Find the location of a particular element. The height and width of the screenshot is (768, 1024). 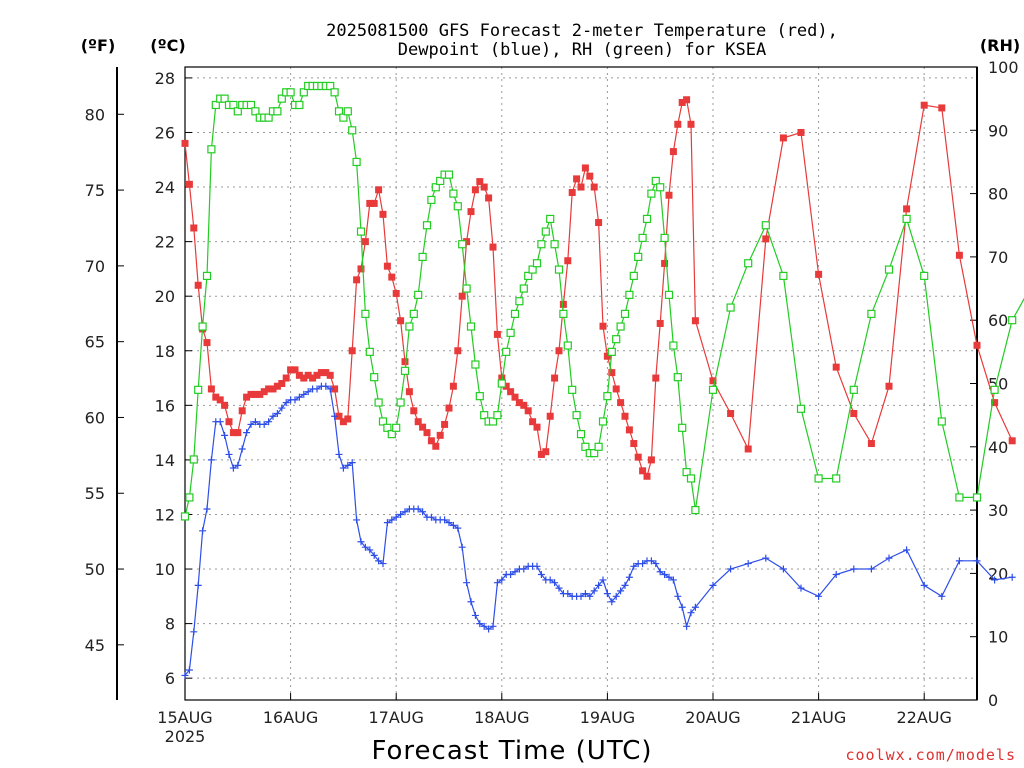

x-tick-label: 20AUG is located at coordinates (712, 717).